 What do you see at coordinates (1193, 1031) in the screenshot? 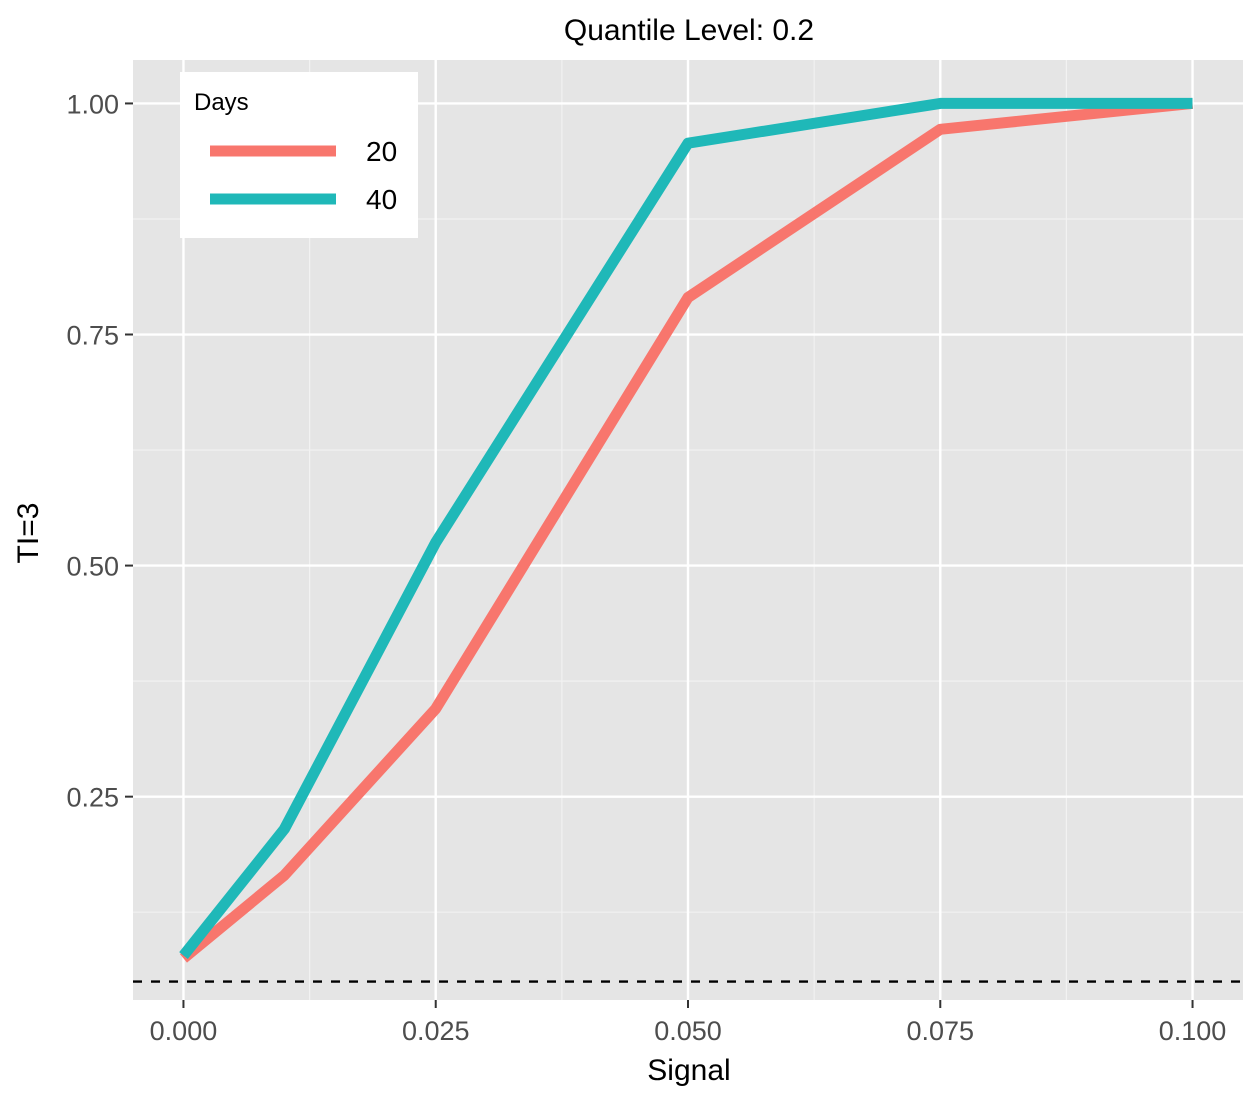
I see `x-tick-label: 0.100` at bounding box center [1193, 1031].